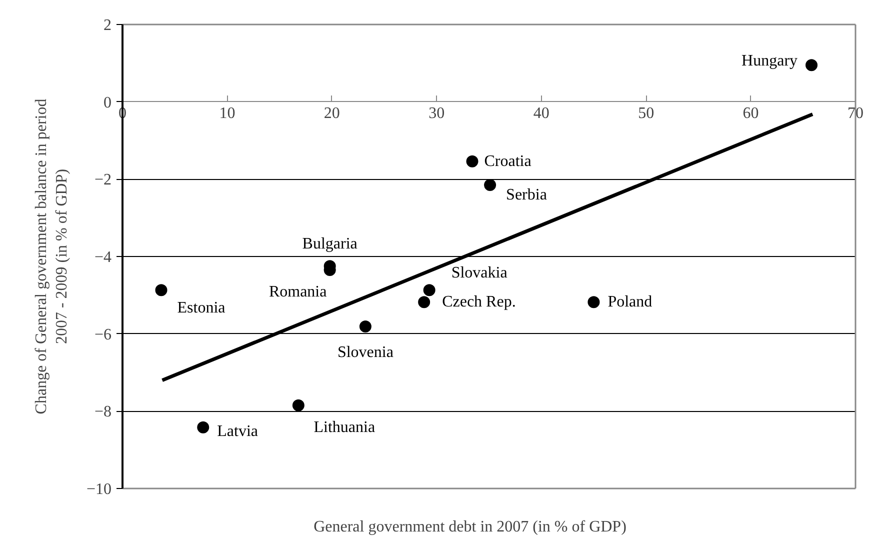 This screenshot has height=546, width=873. Describe the element at coordinates (237, 431) in the screenshot. I see `series-label: Latvia` at that location.